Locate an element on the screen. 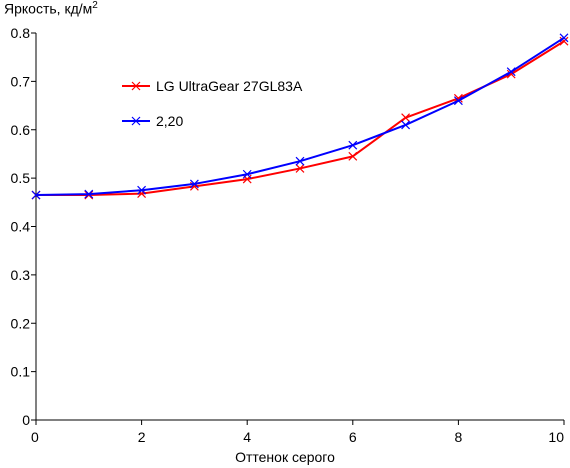 This screenshot has width=570, height=468. x-ticks: 0 2 4 6 8 10 is located at coordinates (298, 432).